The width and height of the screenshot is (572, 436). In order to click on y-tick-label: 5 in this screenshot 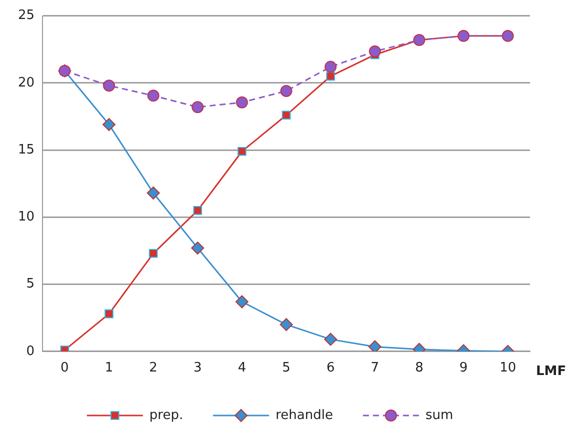, I will do `click(30, 284)`.